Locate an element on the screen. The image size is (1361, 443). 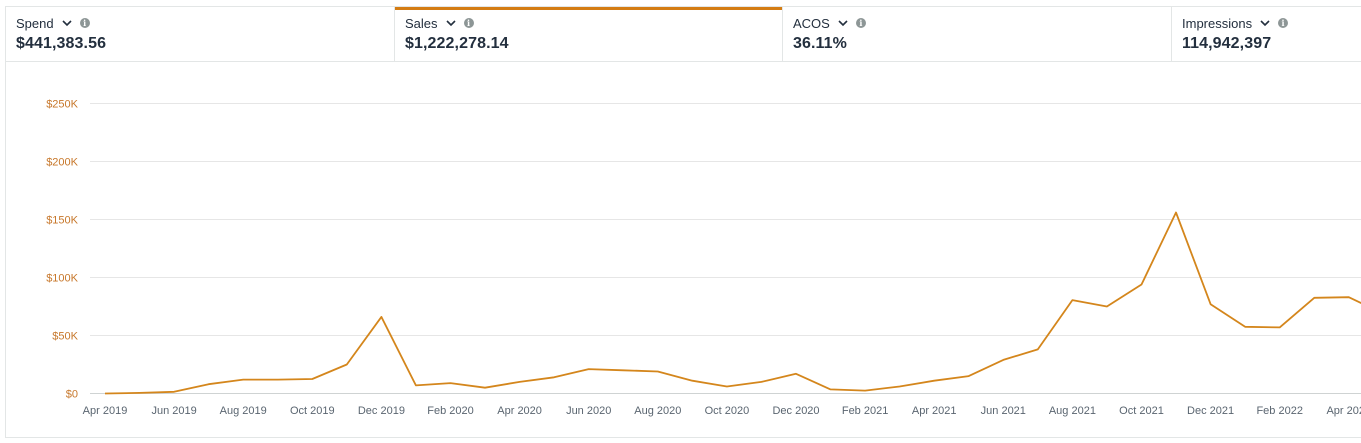
metric-value: 114,942,397 is located at coordinates (1227, 43).